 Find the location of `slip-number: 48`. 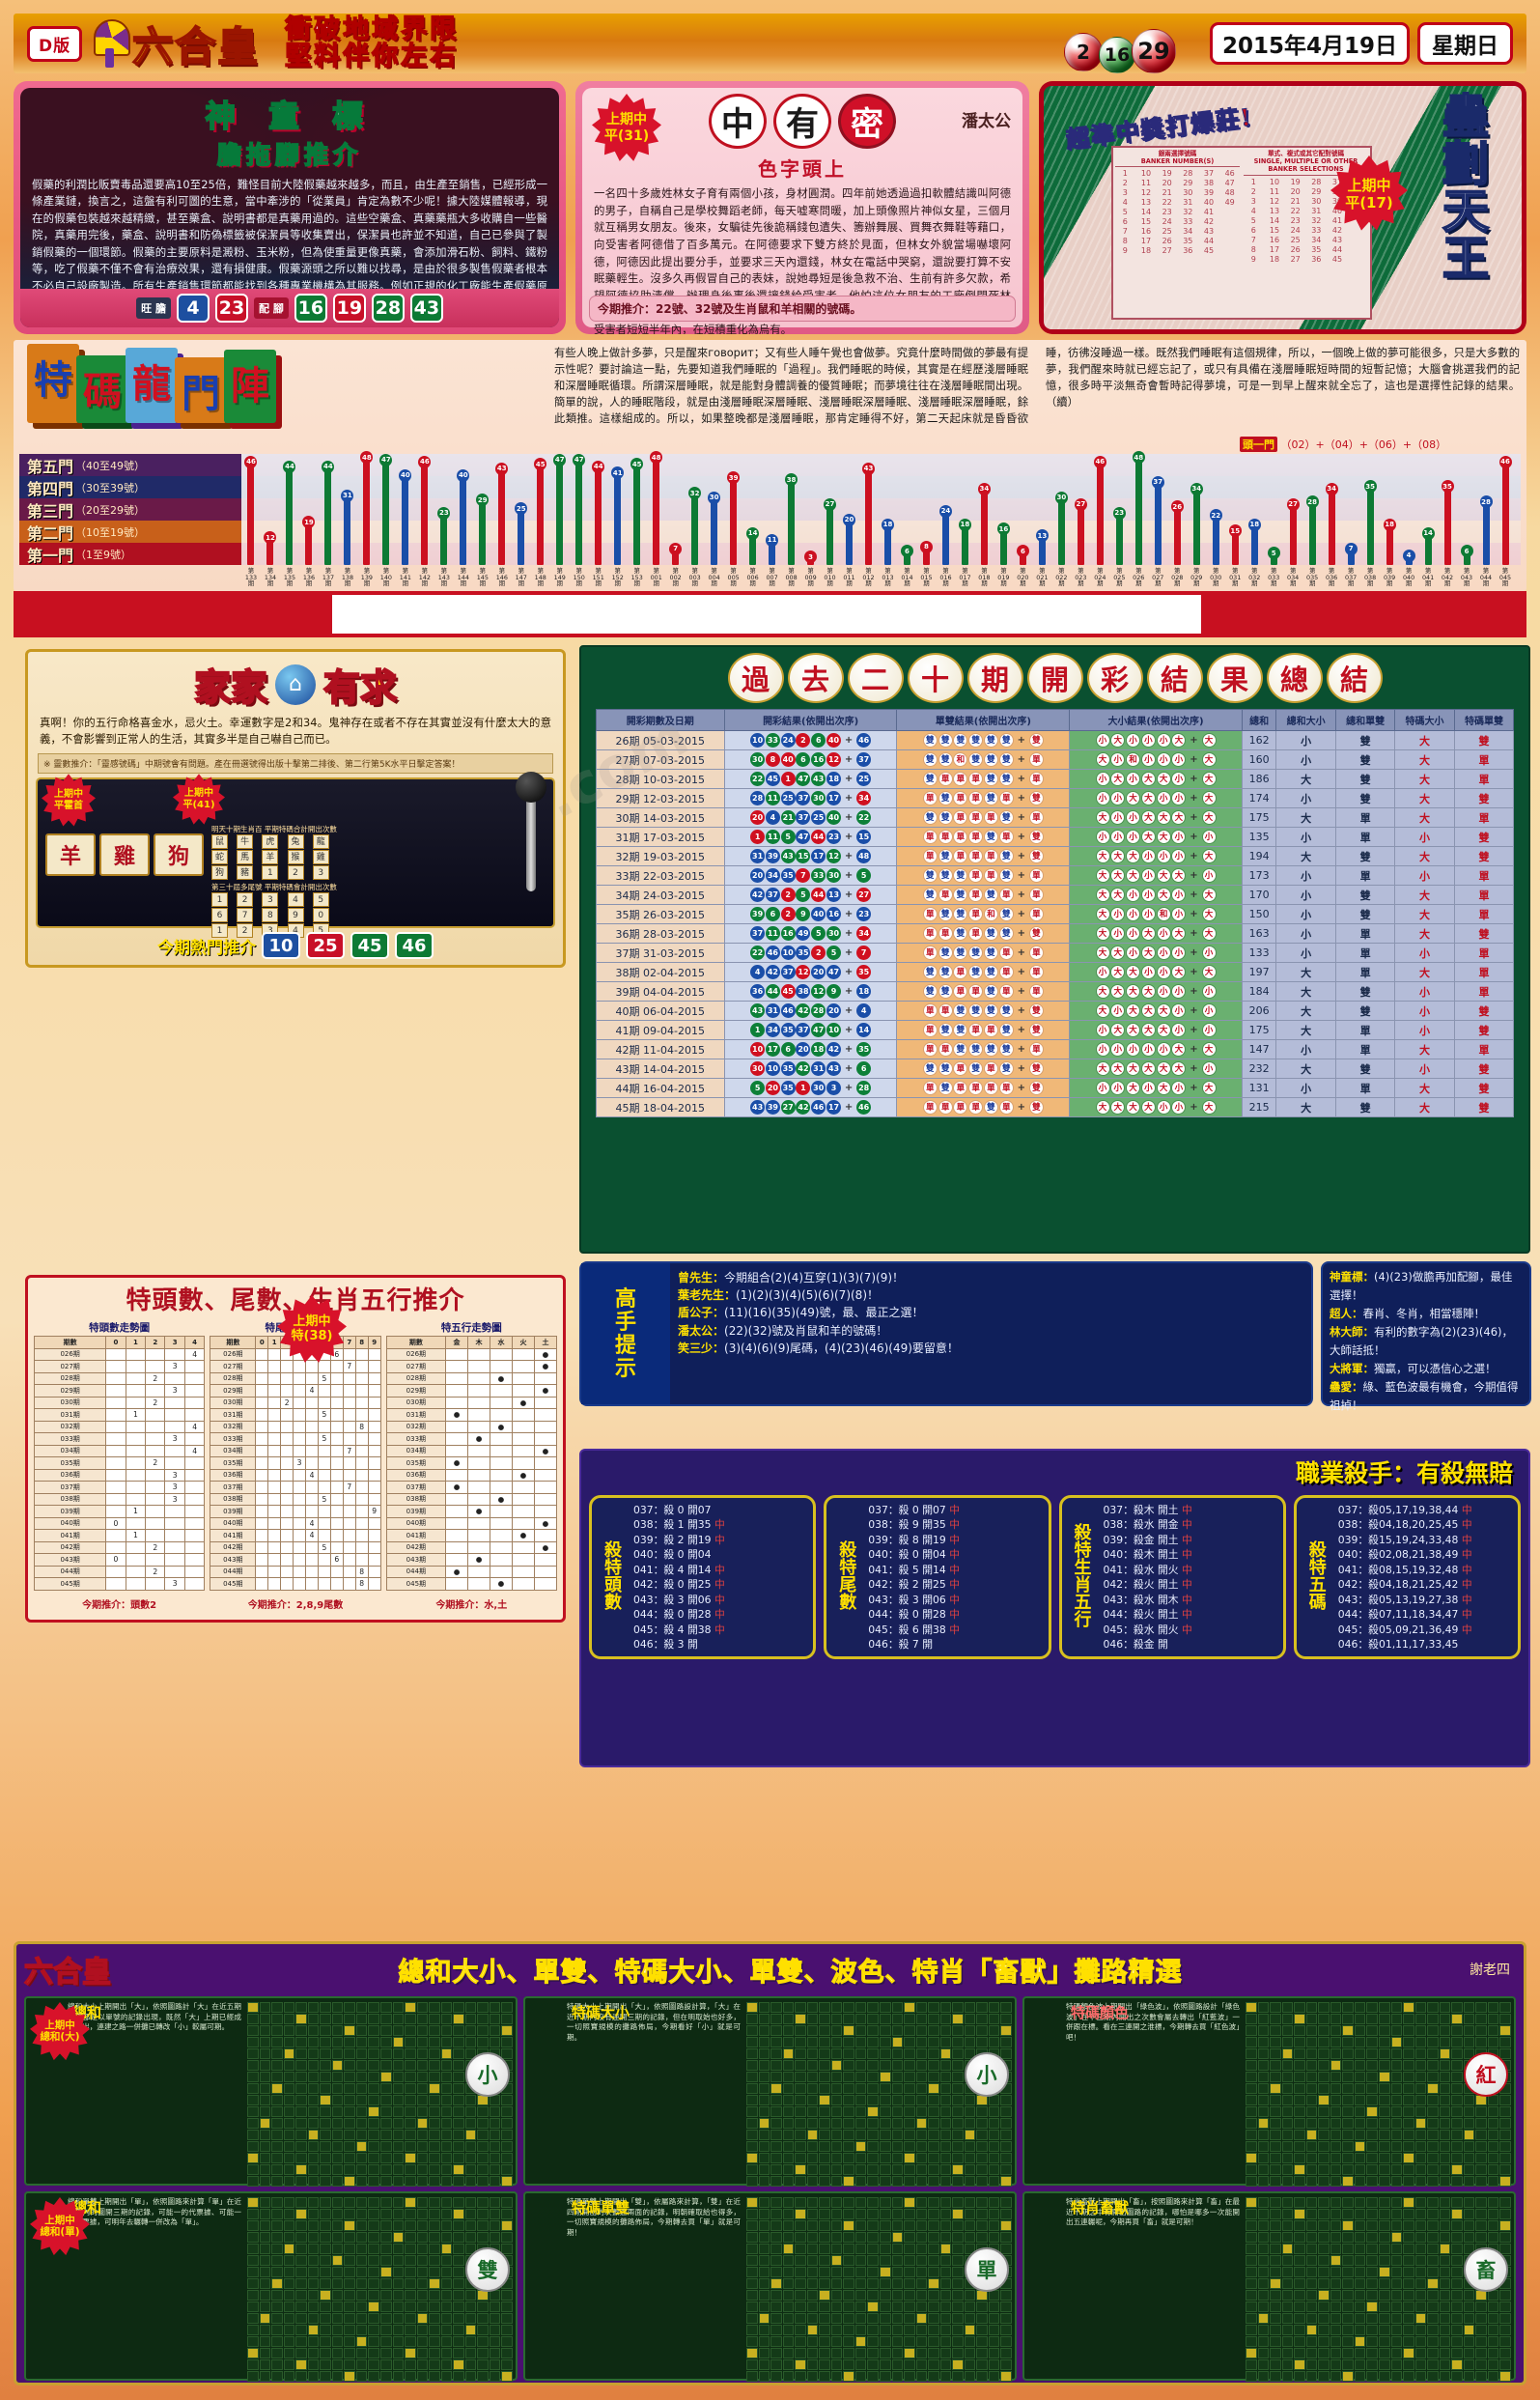

slip-number: 48 is located at coordinates (1230, 193).